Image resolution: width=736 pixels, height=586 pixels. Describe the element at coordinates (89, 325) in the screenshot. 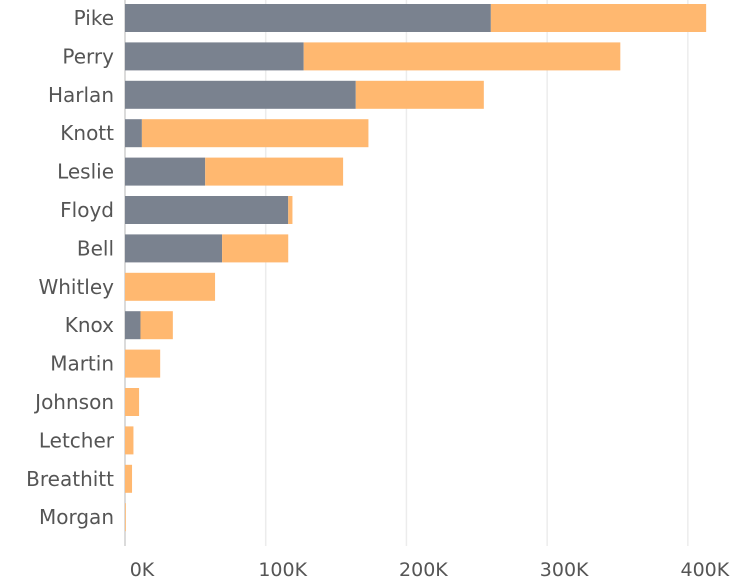

I see `category-label: Knox` at that location.